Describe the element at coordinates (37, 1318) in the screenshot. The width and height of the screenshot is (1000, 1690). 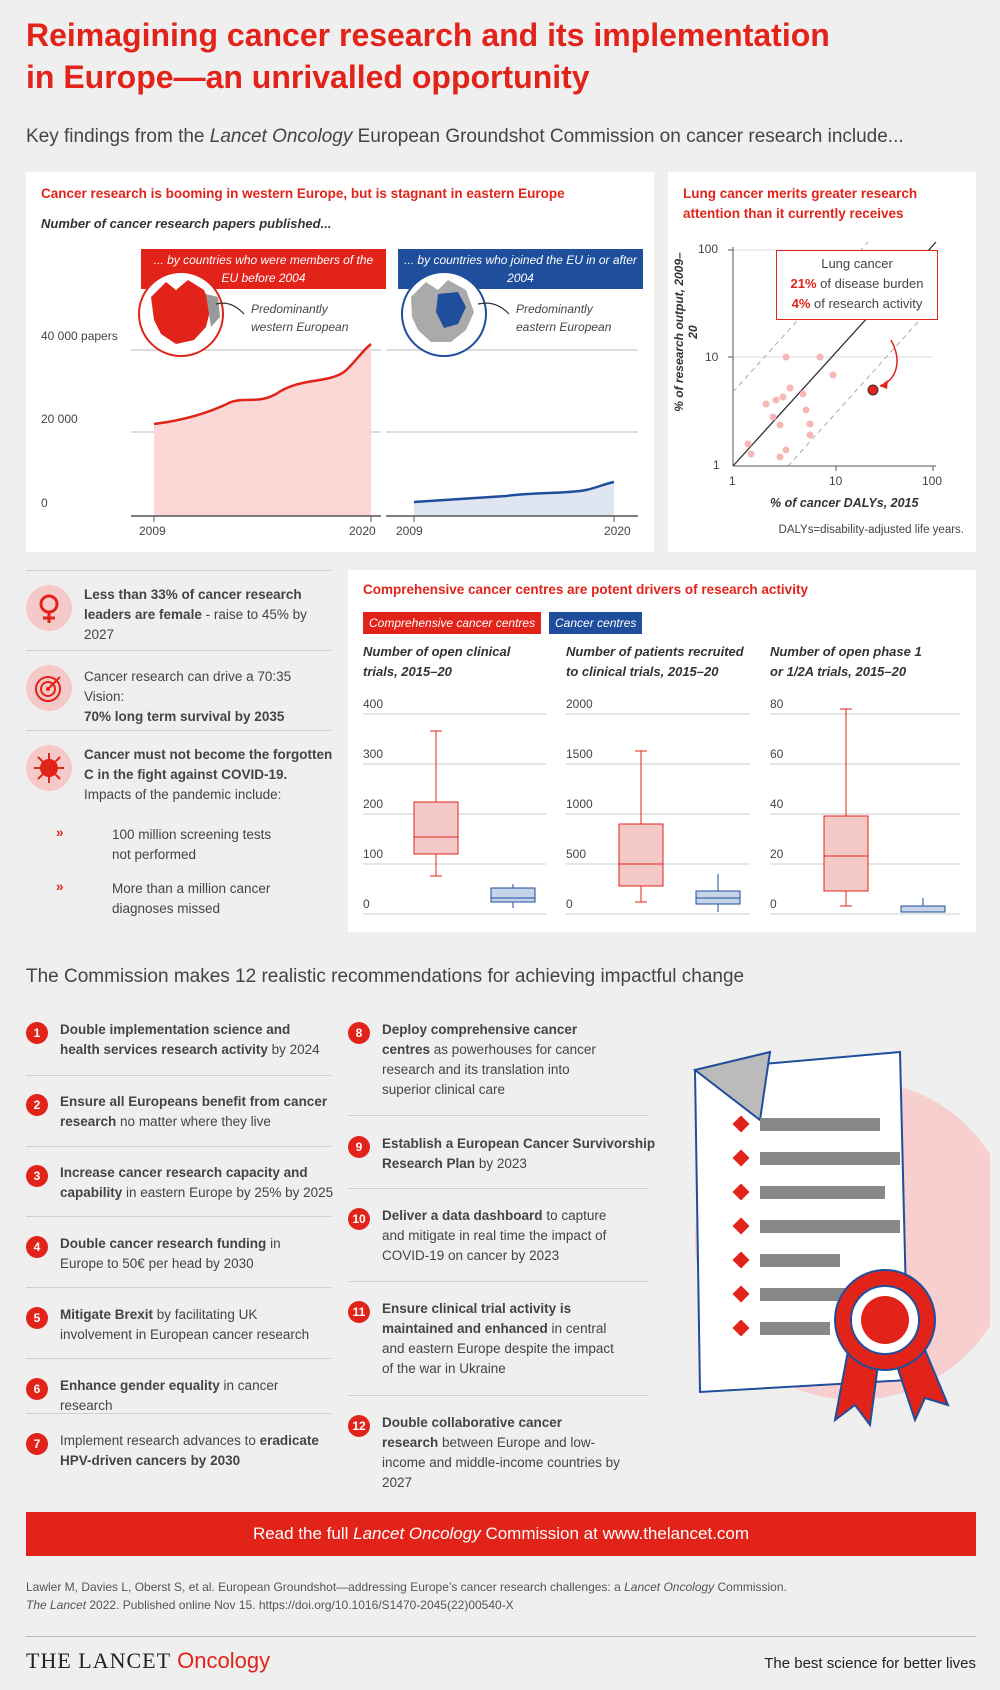
I see `rec-number: 5` at that location.